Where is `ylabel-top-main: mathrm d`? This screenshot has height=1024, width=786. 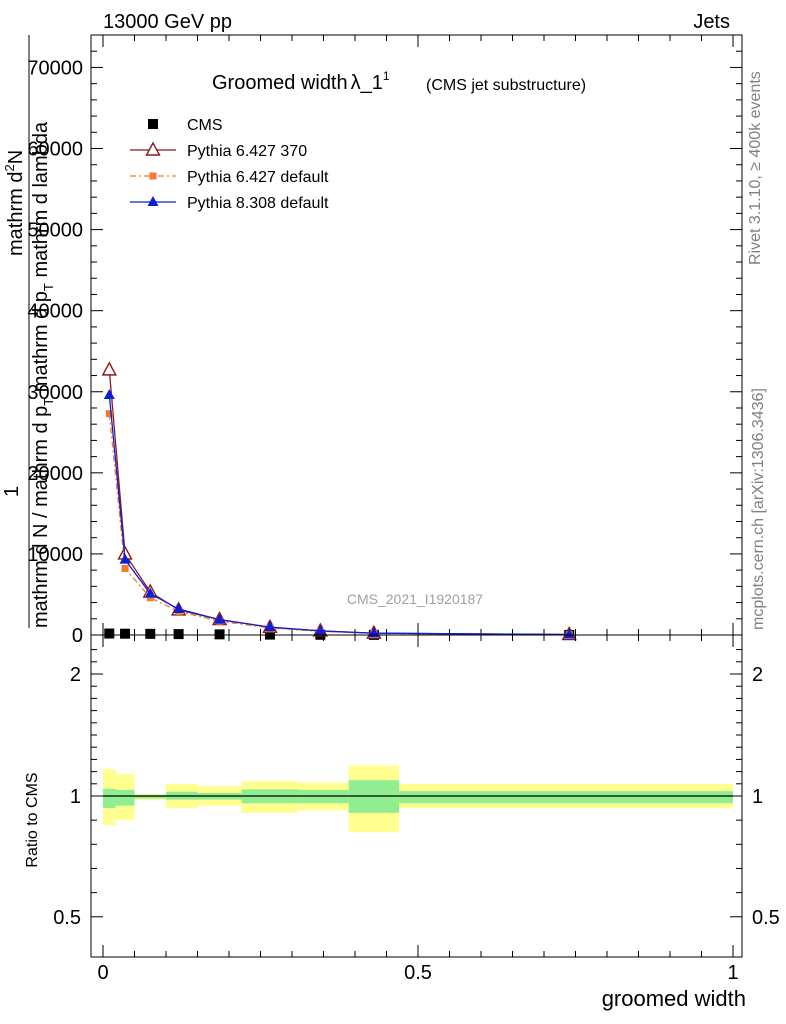
ylabel-top-main: mathrm d is located at coordinates (16, 214).